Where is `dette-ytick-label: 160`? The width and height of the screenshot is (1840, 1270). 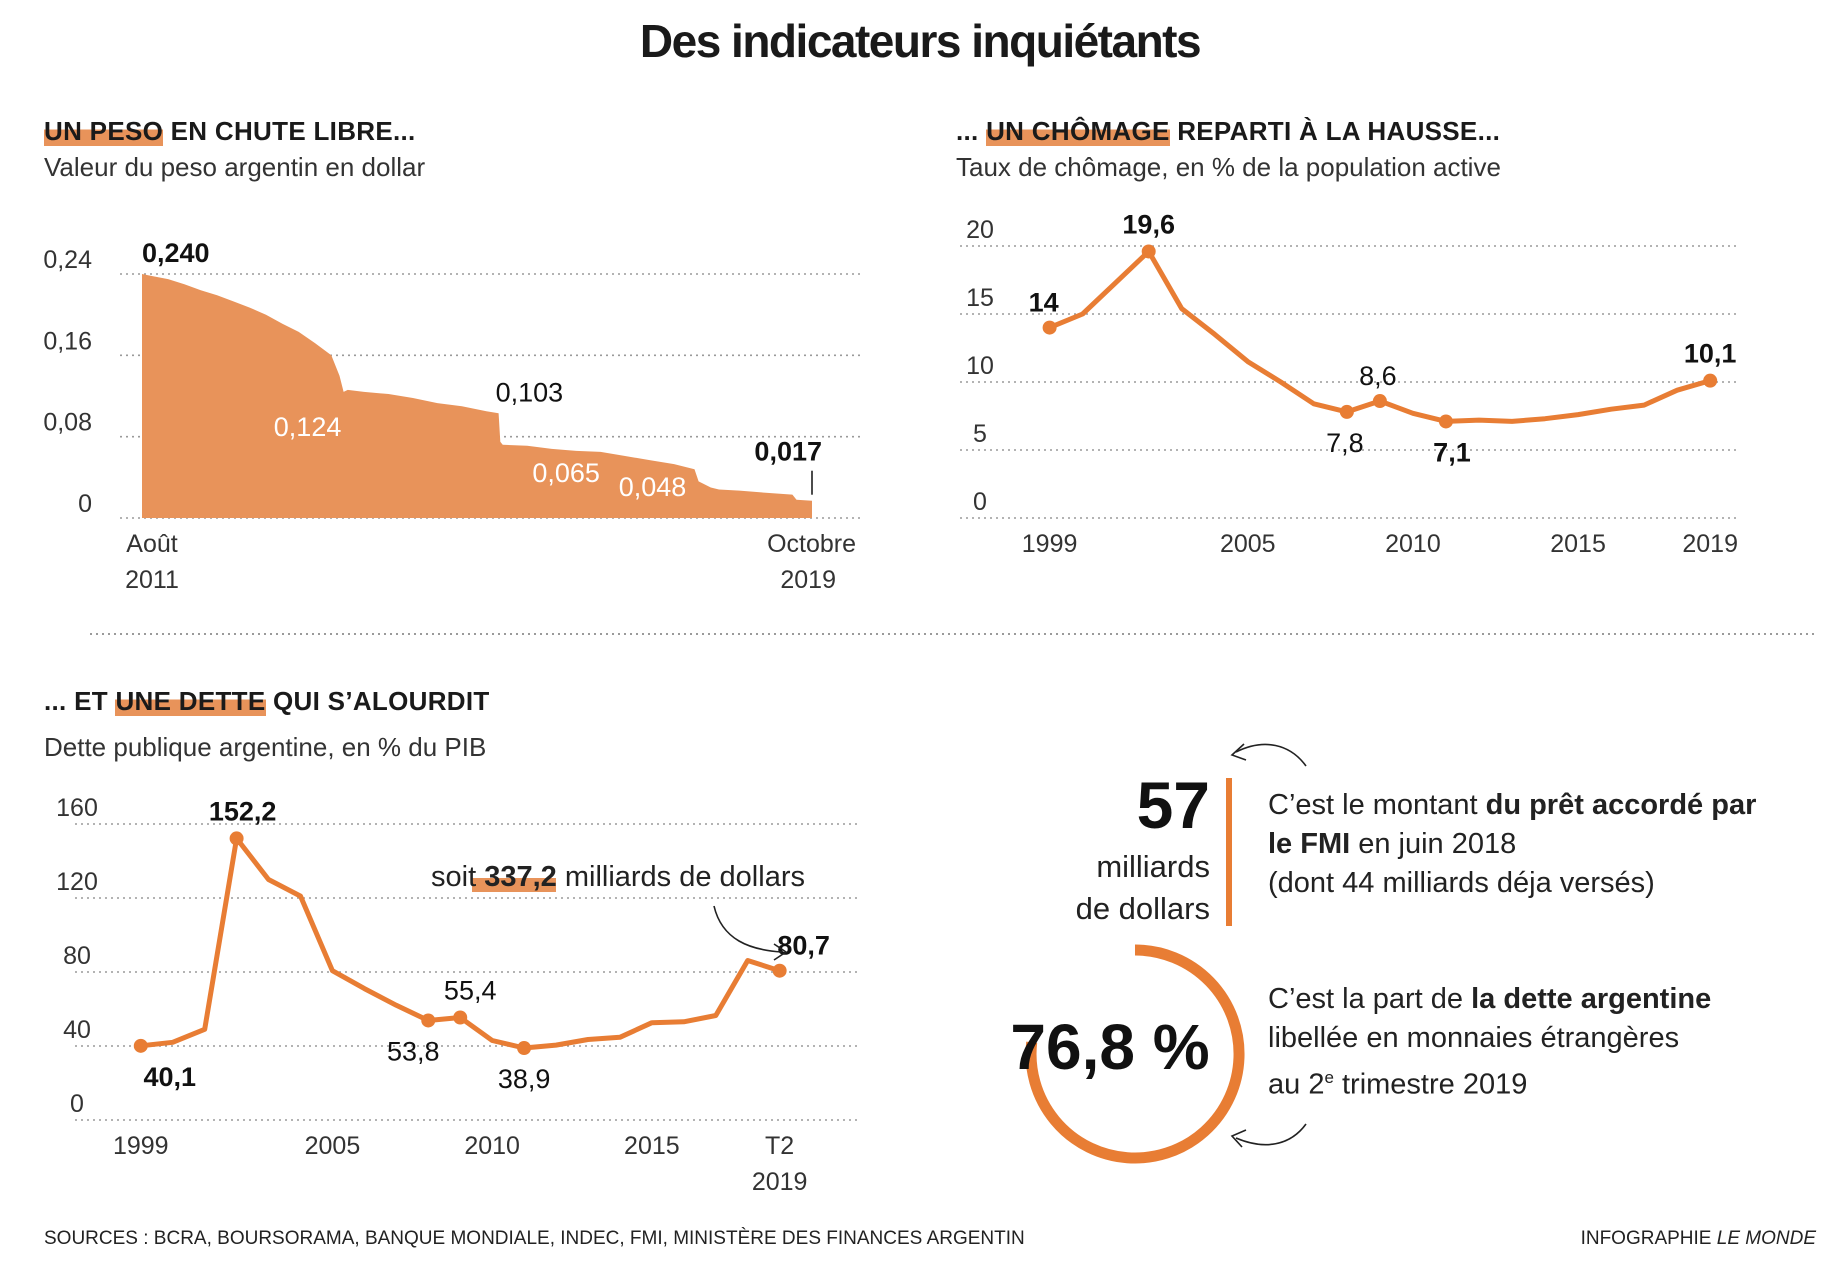
dette-ytick-label: 160 is located at coordinates (77, 808).